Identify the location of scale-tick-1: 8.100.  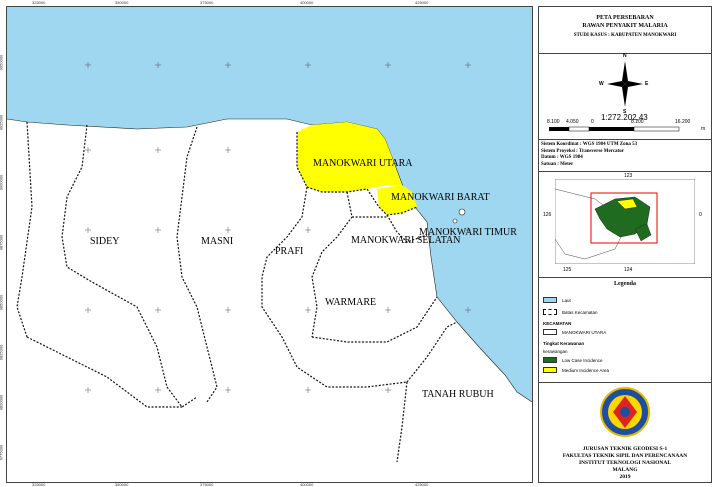
(553, 122).